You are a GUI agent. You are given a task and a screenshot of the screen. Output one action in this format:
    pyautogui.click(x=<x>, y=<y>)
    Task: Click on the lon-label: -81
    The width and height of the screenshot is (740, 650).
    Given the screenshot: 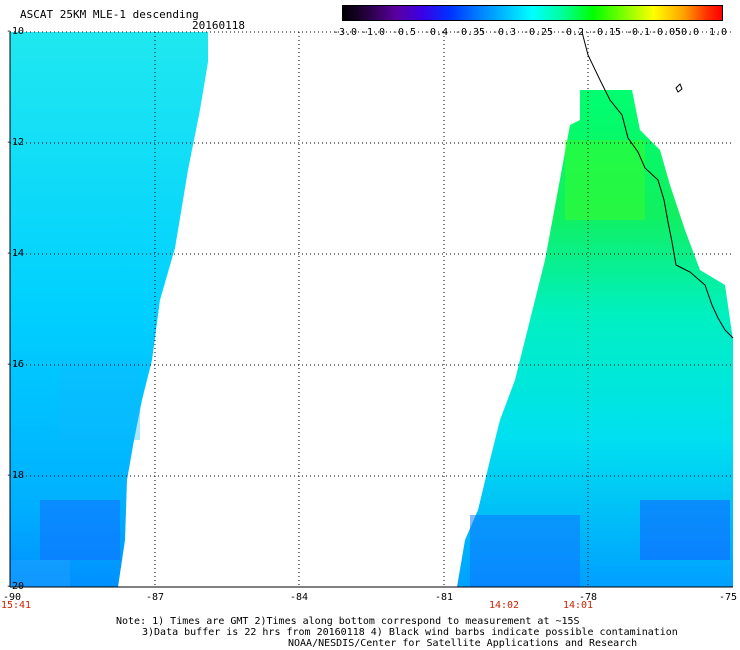 What is the action you would take?
    pyautogui.click(x=444, y=597)
    